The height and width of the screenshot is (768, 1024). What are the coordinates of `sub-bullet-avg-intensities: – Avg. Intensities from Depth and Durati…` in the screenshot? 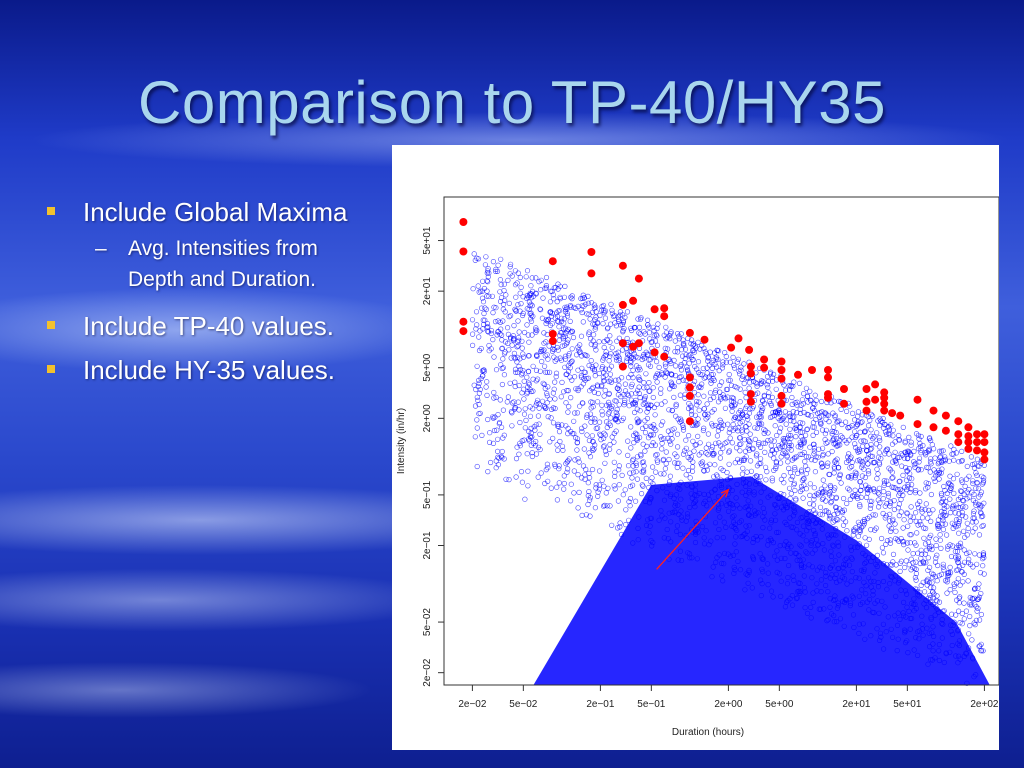 It's located at (226, 264).